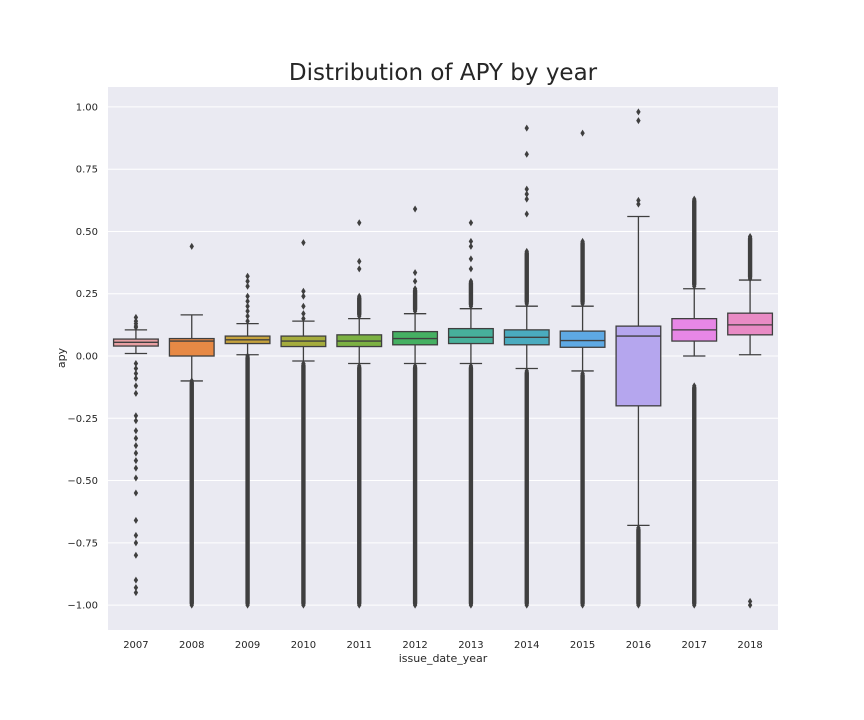 This screenshot has width=864, height=720. I want to click on box-2016, so click(638, 358).